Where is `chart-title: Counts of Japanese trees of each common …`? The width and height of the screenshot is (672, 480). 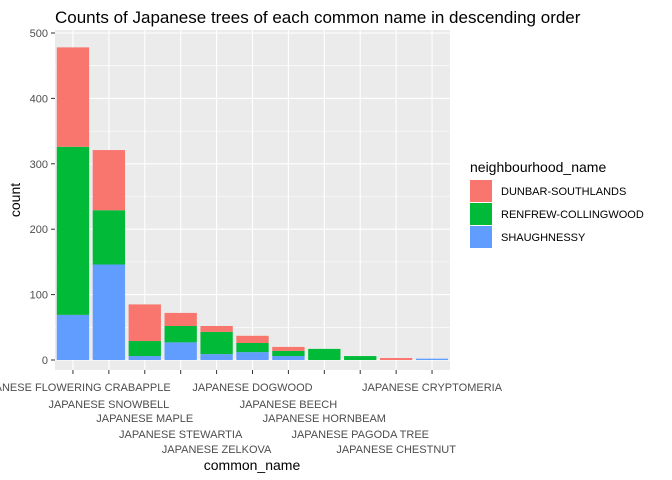 chart-title: Counts of Japanese trees of each common … is located at coordinates (318, 17).